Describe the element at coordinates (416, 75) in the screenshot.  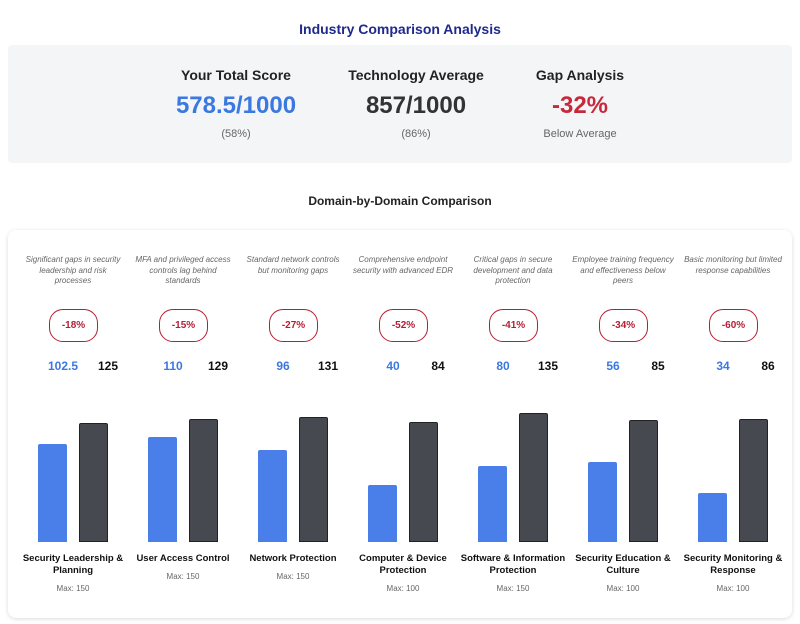
I see `average-label: Technology Average` at that location.